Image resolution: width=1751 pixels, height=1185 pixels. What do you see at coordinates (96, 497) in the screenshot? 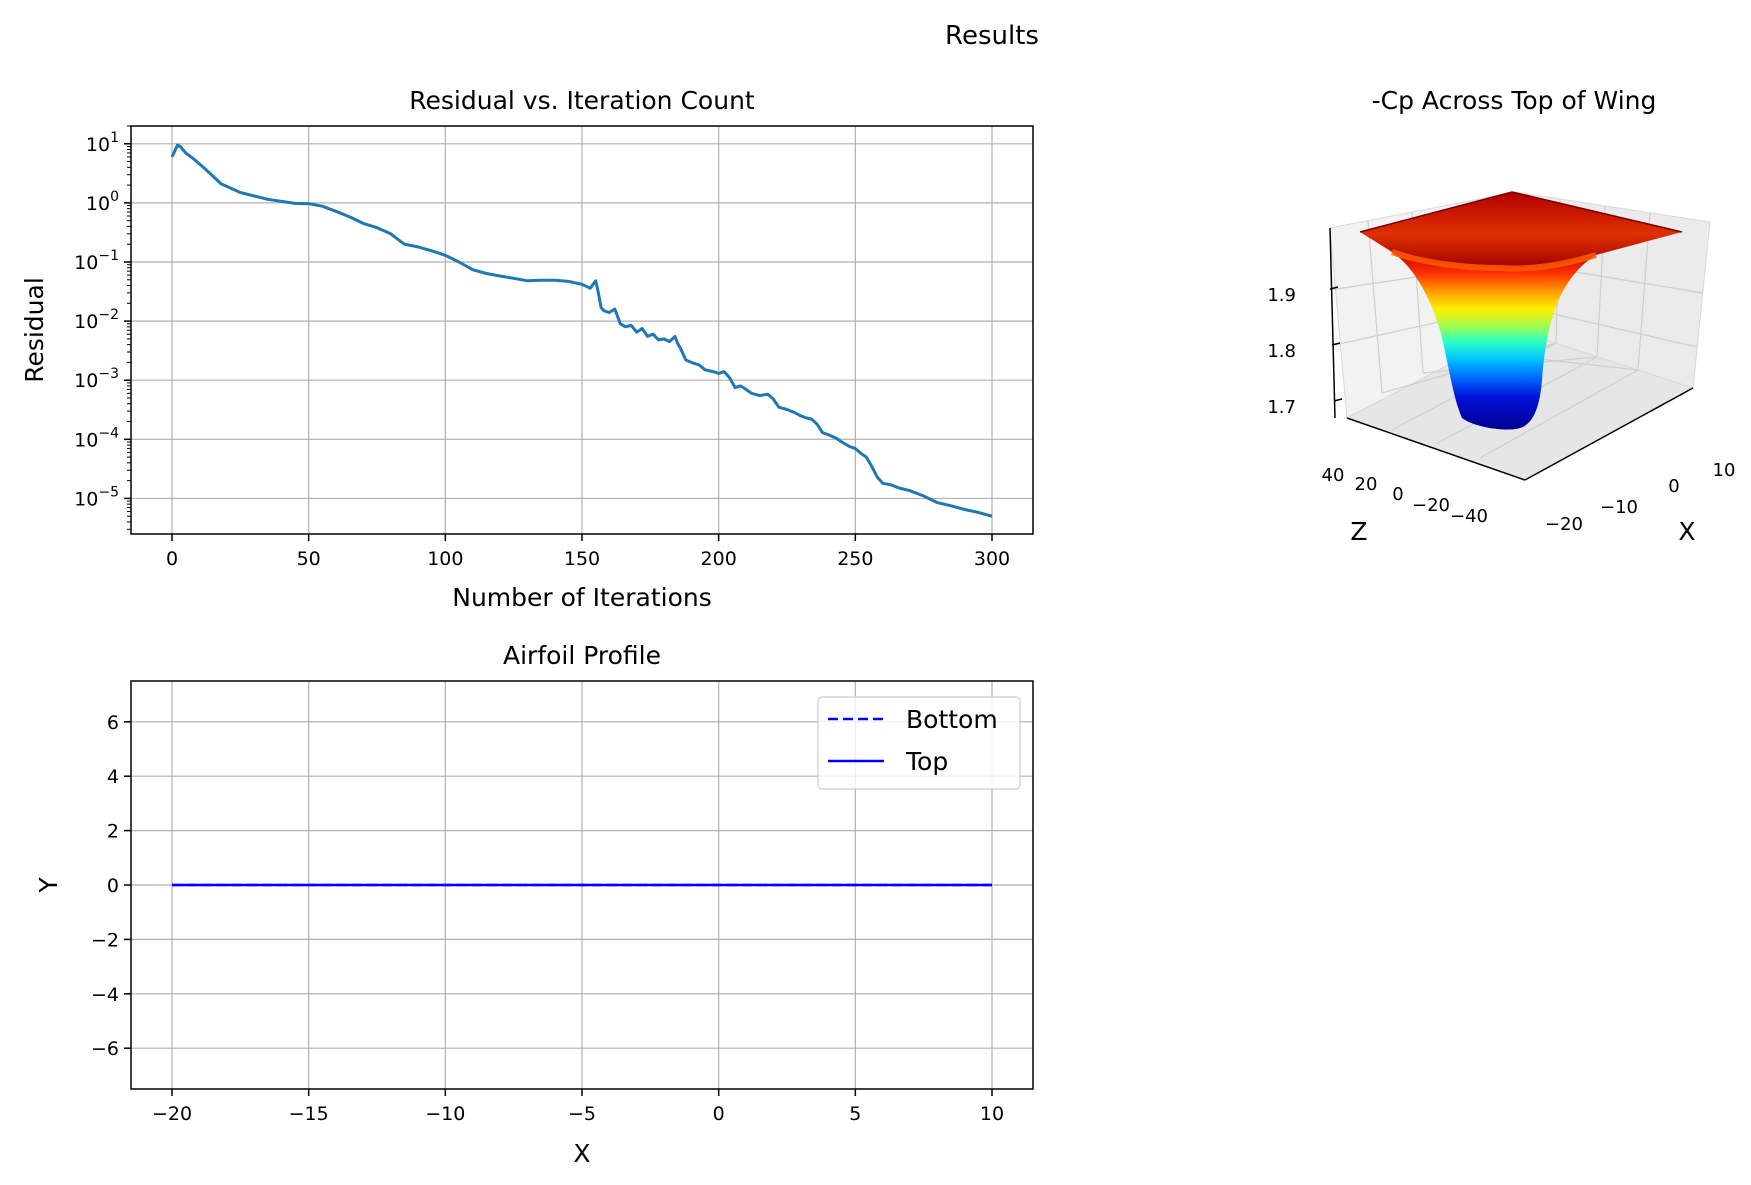
I see `residual-y-tick-label: 10⁻⁵` at bounding box center [96, 497].